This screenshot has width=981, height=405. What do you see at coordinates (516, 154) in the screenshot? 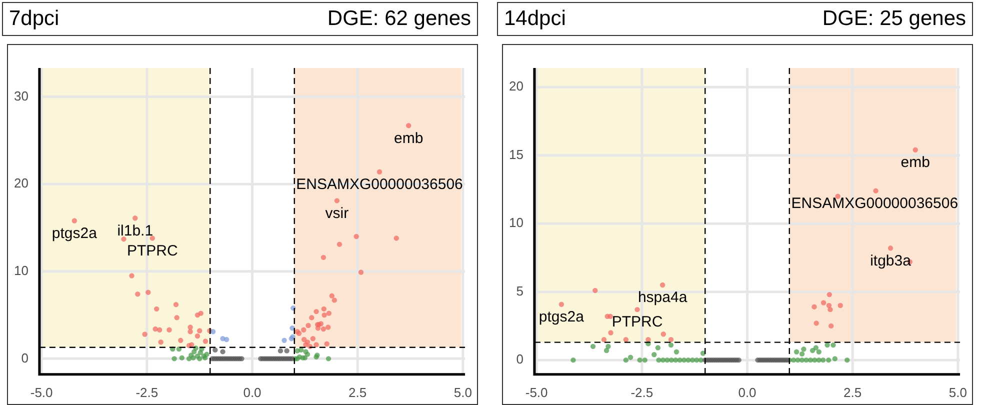
I see `y-tick-label: 15` at bounding box center [516, 154].